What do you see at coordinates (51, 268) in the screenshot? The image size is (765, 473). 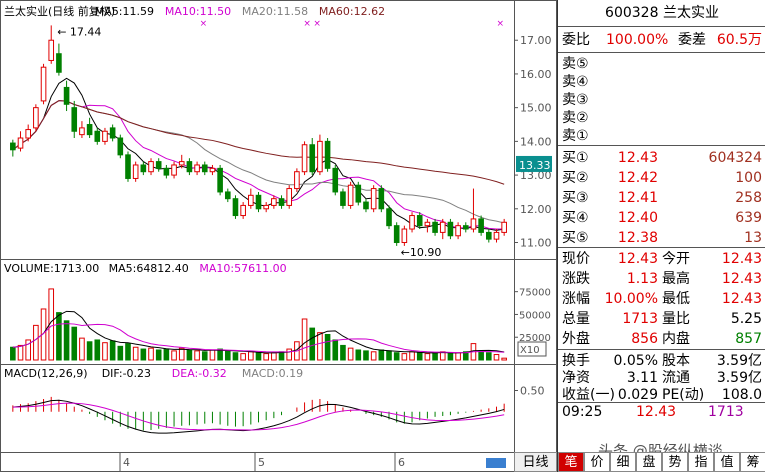 I see `volume-legend-item: VOLUME:1713.00` at bounding box center [51, 268].